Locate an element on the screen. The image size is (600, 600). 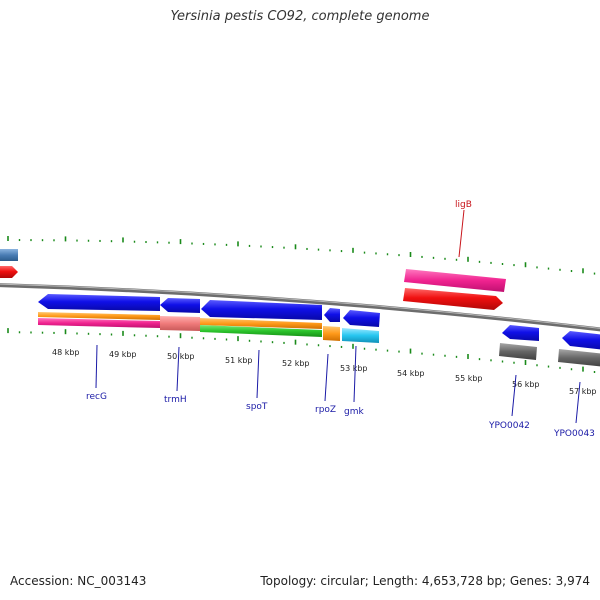
spoT-green-feature is located at coordinates (261, 331).